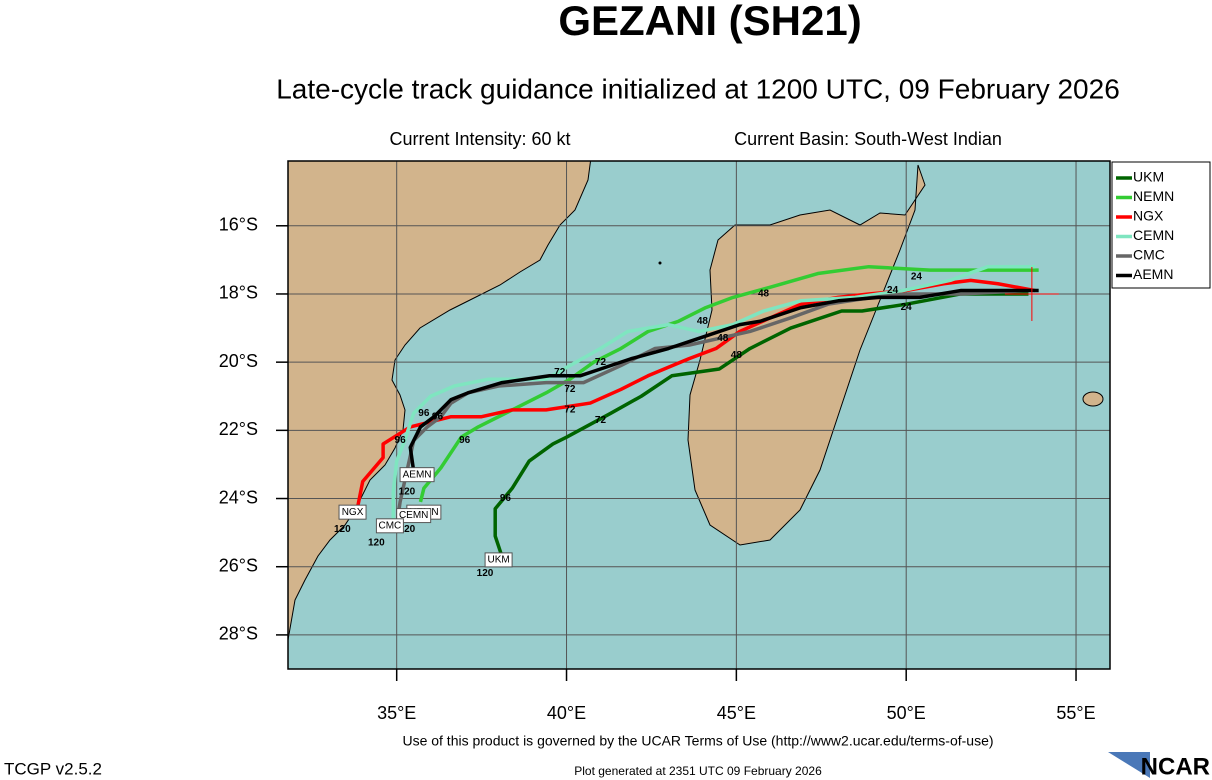 This screenshot has height=780, width=1212. What do you see at coordinates (1149, 255) in the screenshot?
I see `legend-label: CMC` at bounding box center [1149, 255].